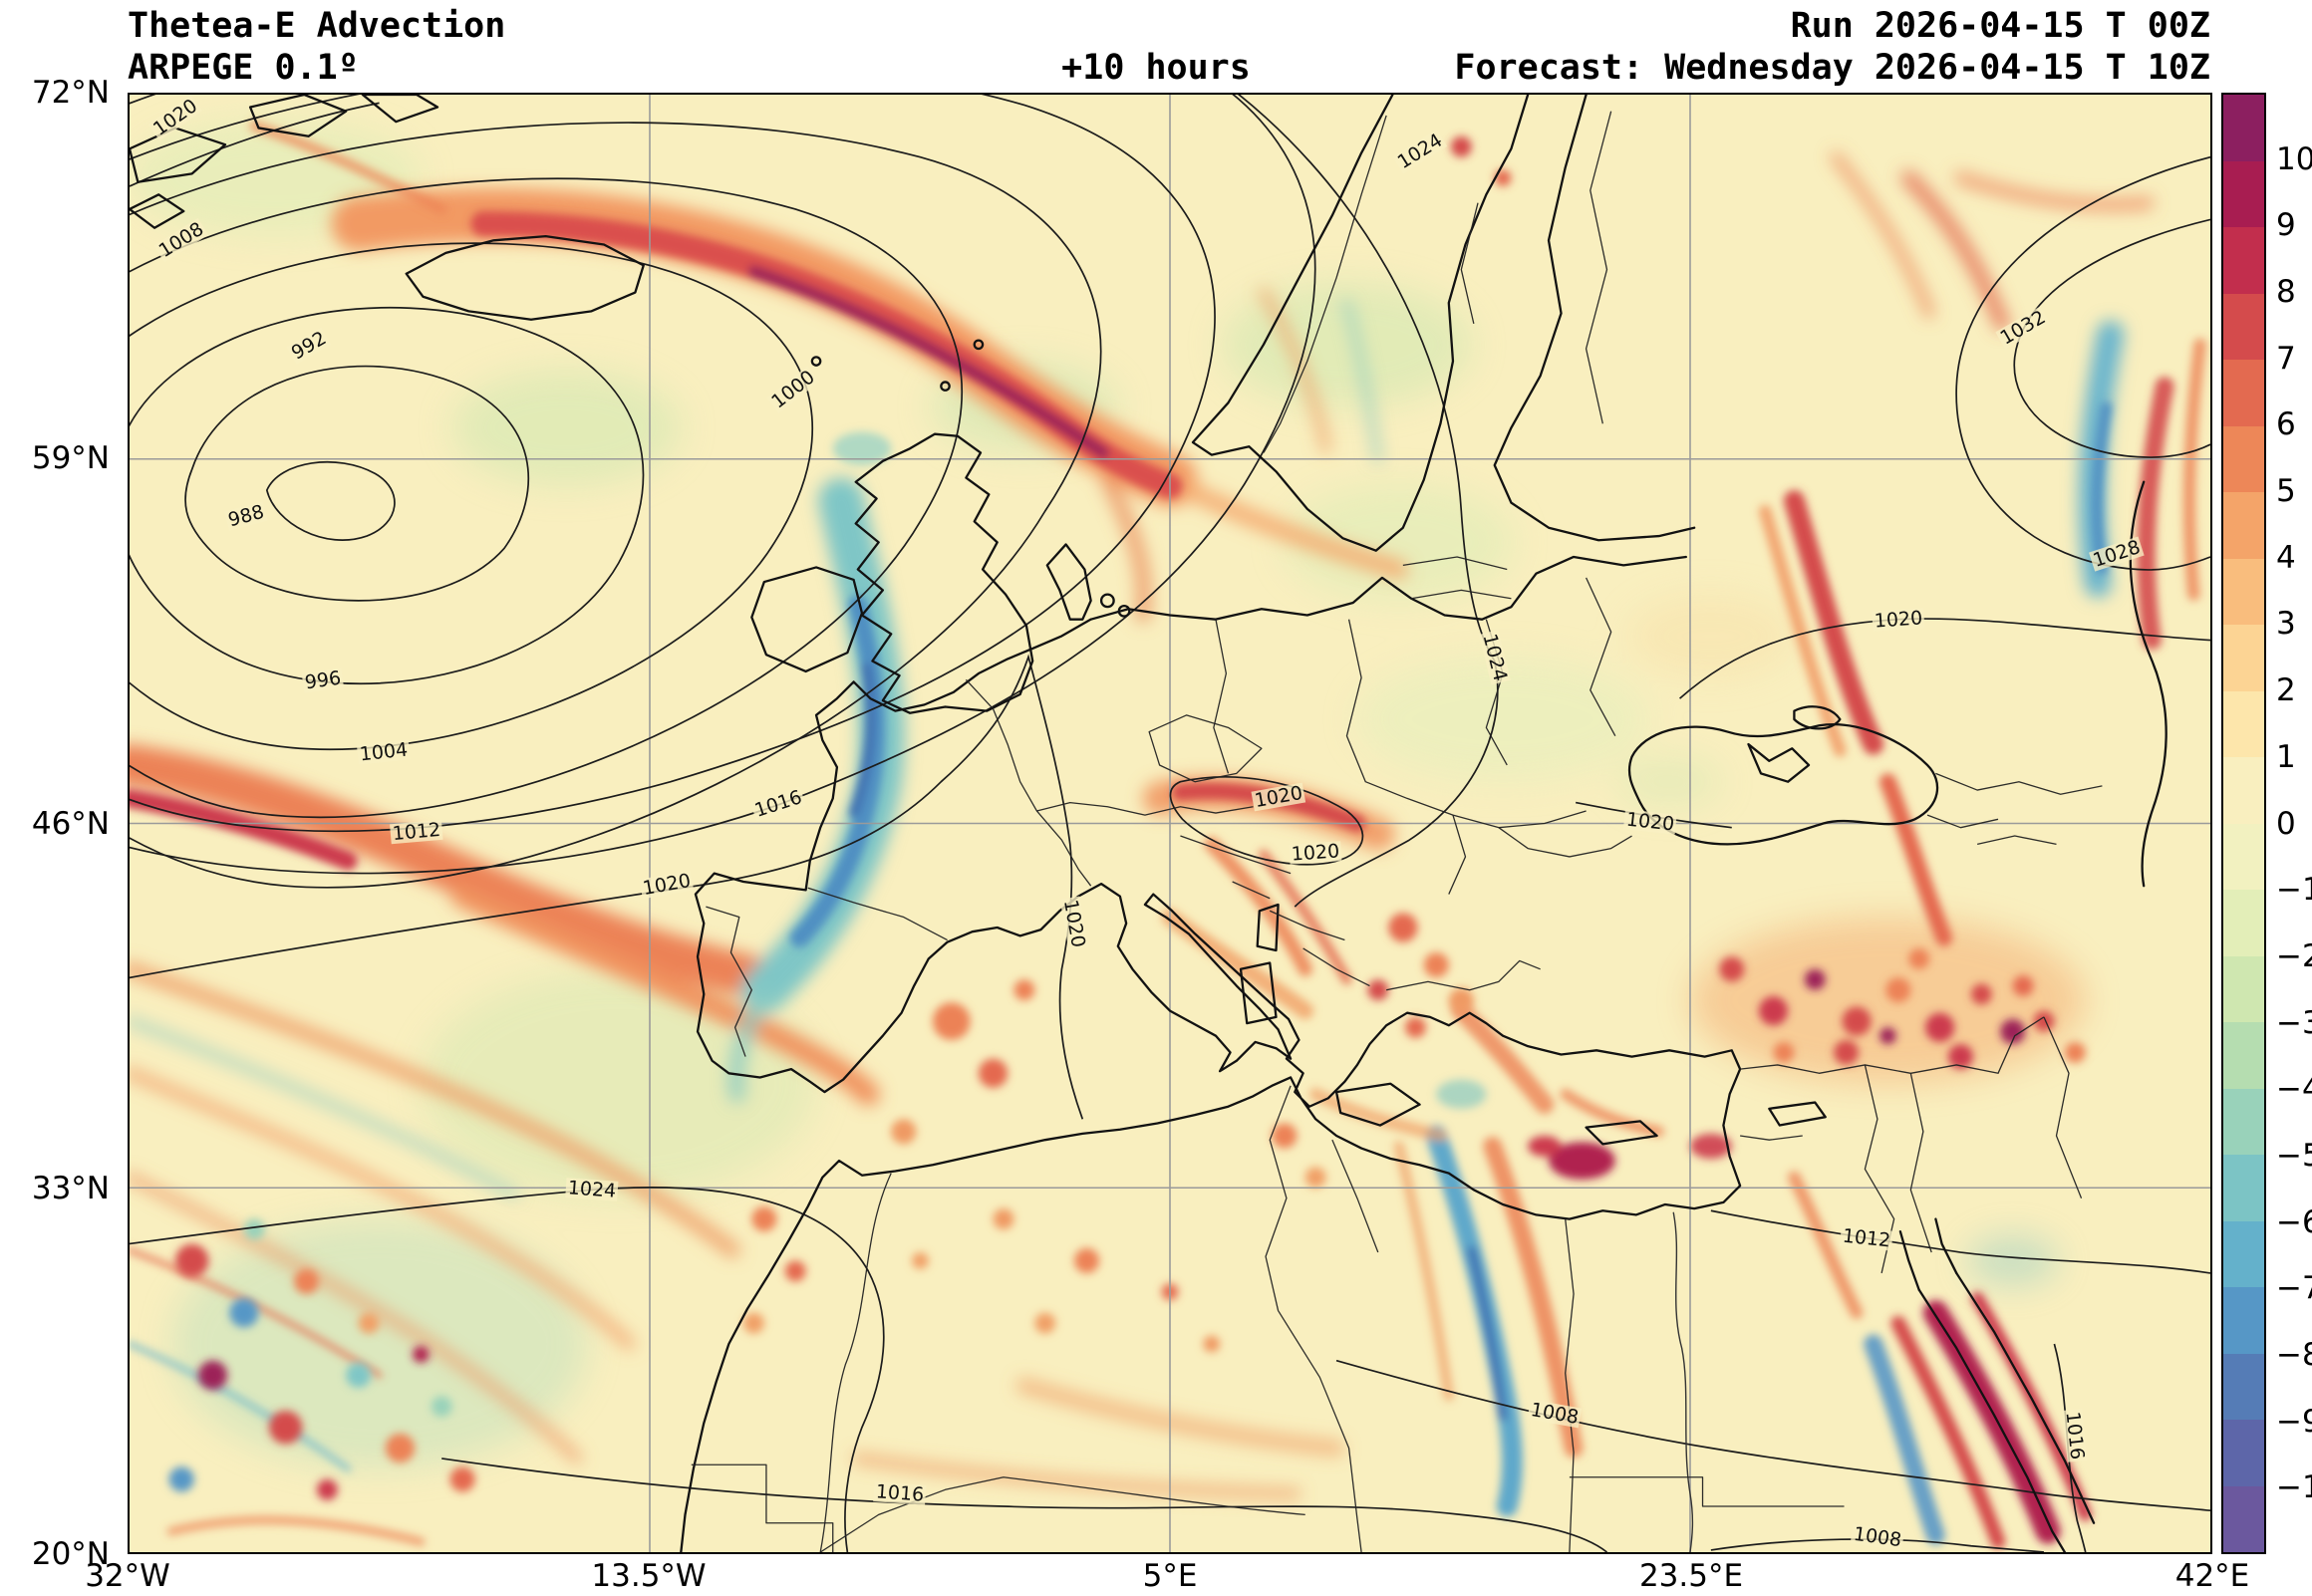  What do you see at coordinates (70, 823) in the screenshot?
I see `lat-tick-label: 46°N` at bounding box center [70, 823].